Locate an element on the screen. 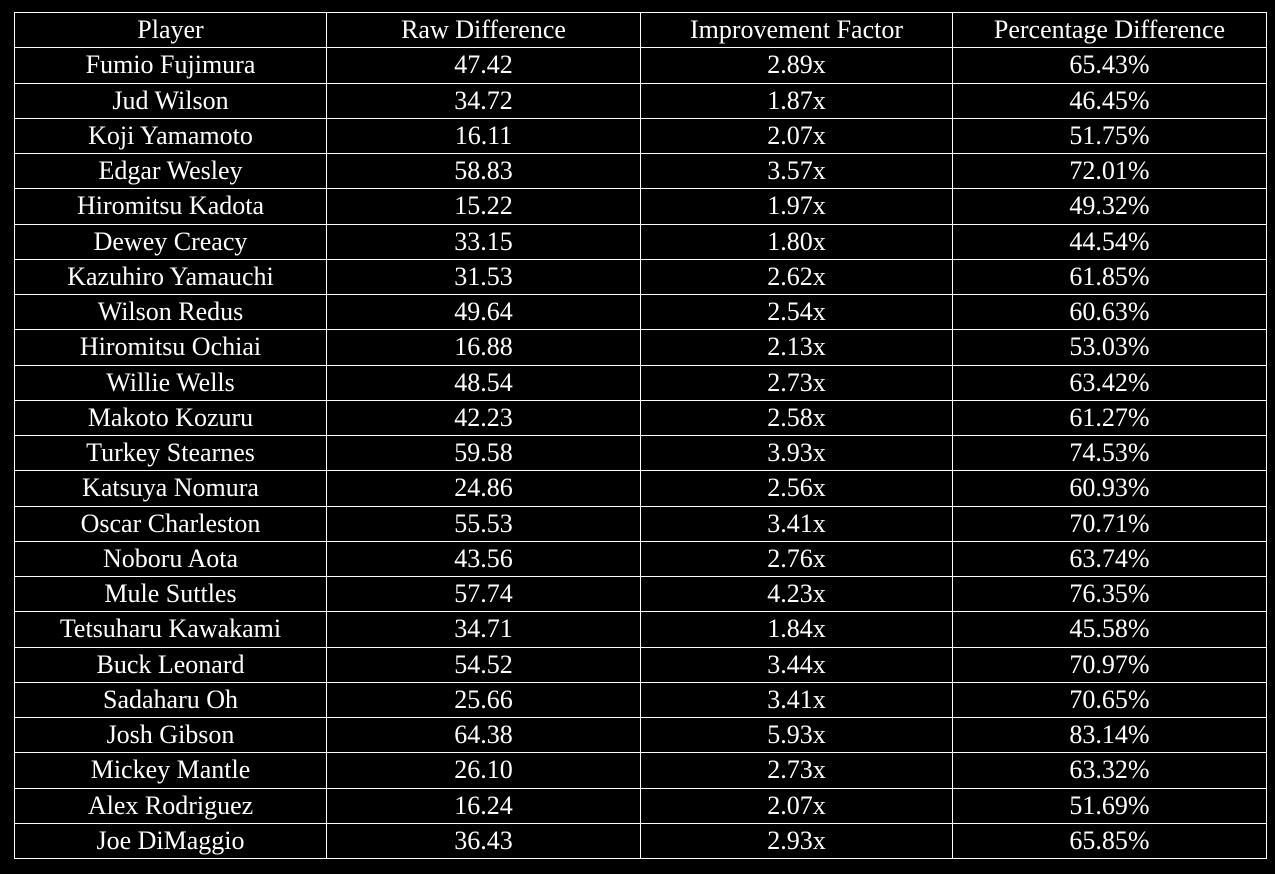 Image resolution: width=1275 pixels, height=874 pixels. table-cell-raw-difference: 49.64 is located at coordinates (483, 312).